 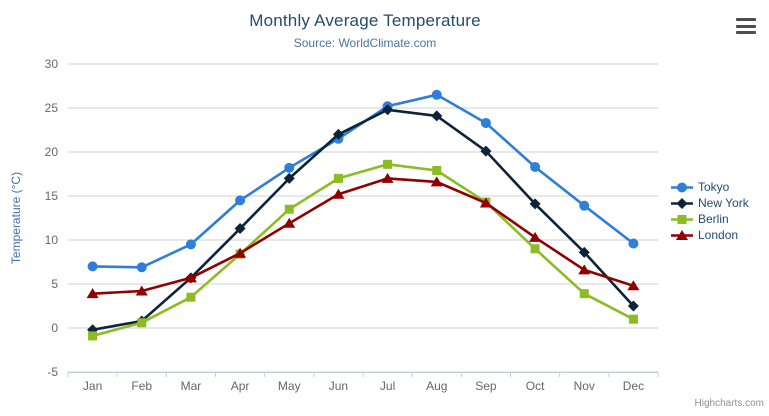 What do you see at coordinates (191, 386) in the screenshot?
I see `x-tick-label: Mar` at bounding box center [191, 386].